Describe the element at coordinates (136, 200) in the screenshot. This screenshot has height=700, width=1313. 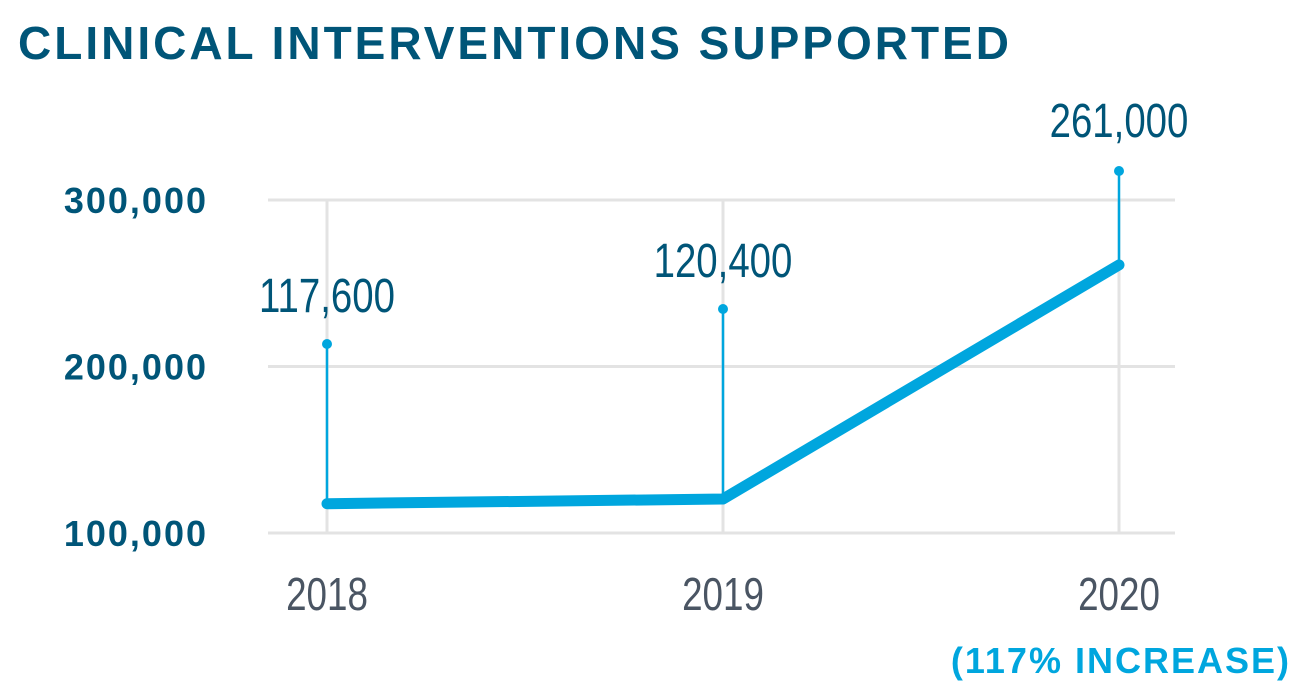
I see `ytick-label: 300,000` at that location.